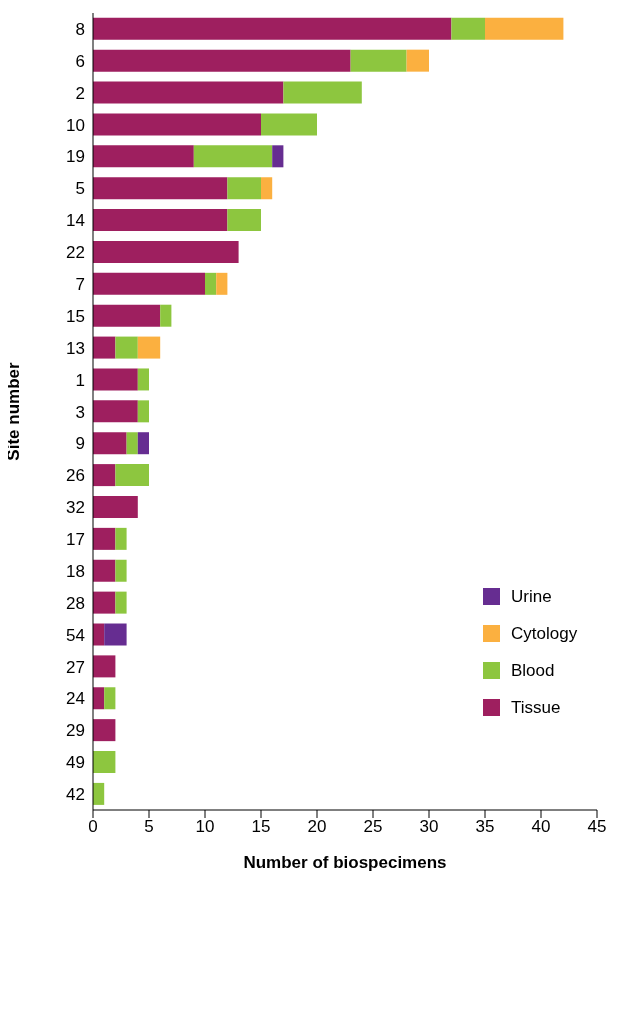 This screenshot has height=1027, width=620. What do you see at coordinates (373, 827) in the screenshot?
I see `x-tick-label: 25` at bounding box center [373, 827].